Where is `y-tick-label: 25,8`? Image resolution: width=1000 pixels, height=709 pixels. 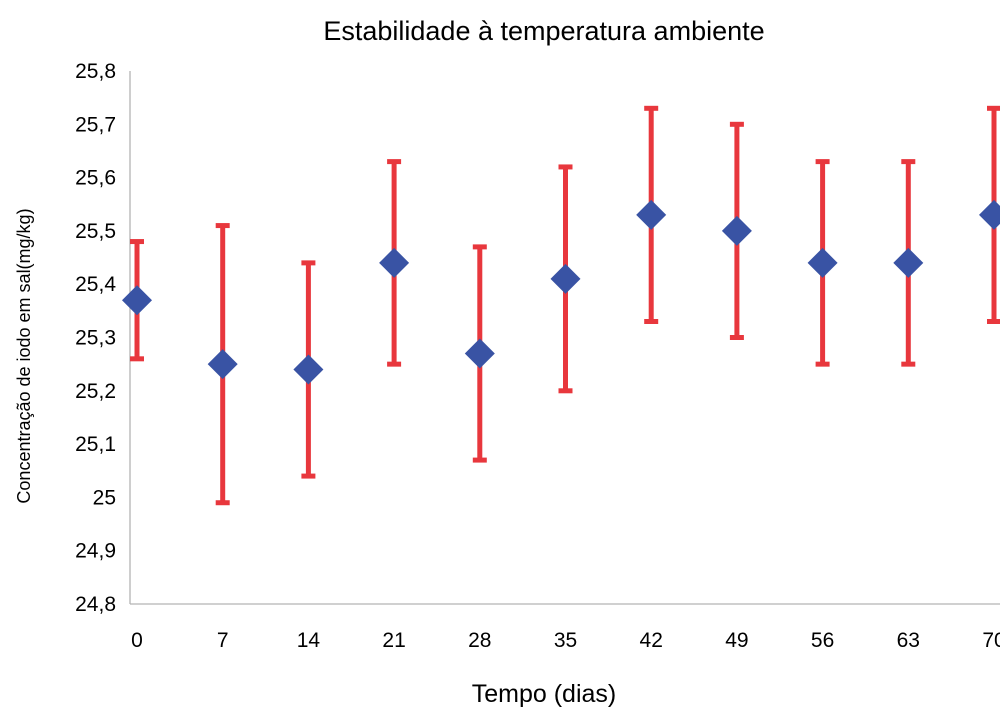 y-tick-label: 25,8 is located at coordinates (95, 71).